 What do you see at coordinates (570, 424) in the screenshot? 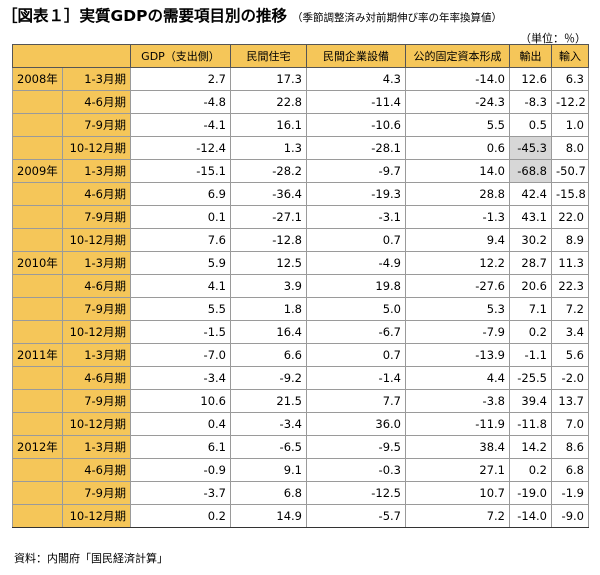
I see `value-cell: 7.0` at bounding box center [570, 424].